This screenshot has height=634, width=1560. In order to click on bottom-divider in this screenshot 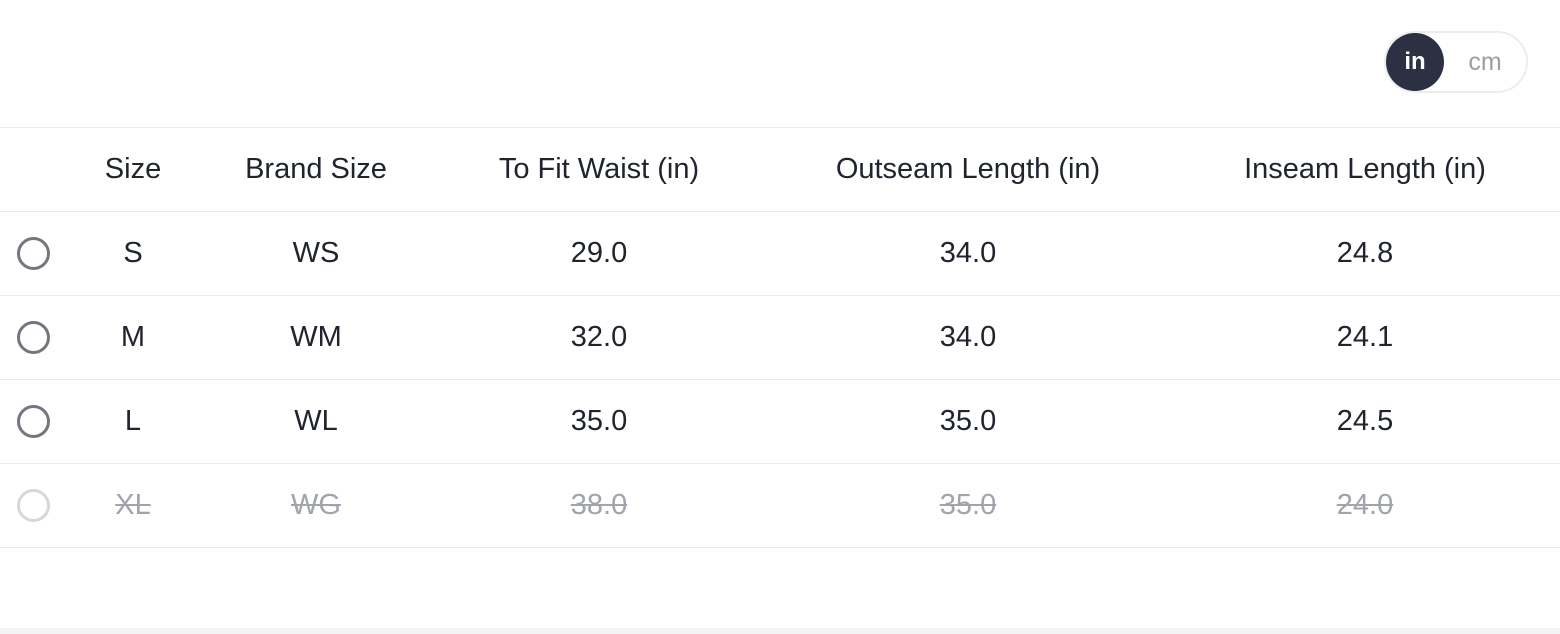, I will do `click(780, 631)`.